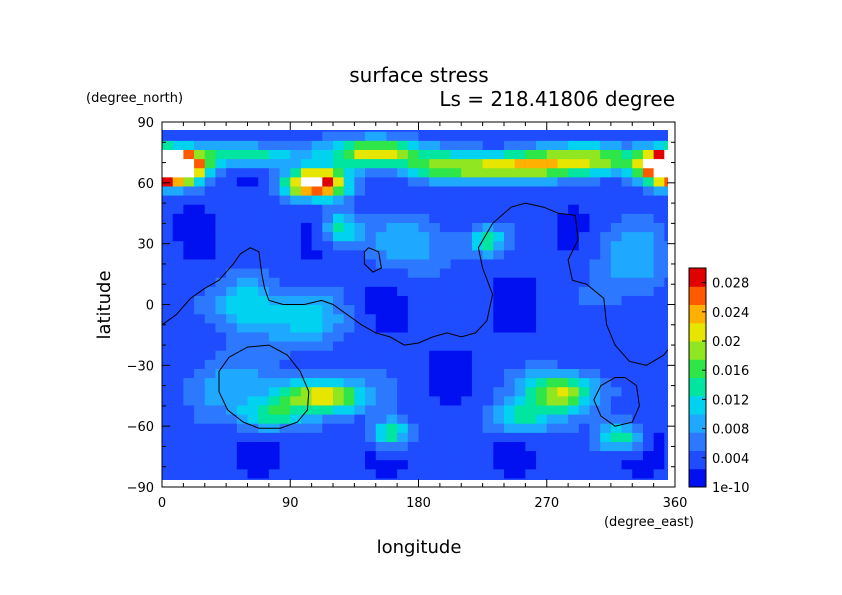 Image resolution: width=842 pixels, height=595 pixels. I want to click on contour-hellas-basin, so click(264, 386).